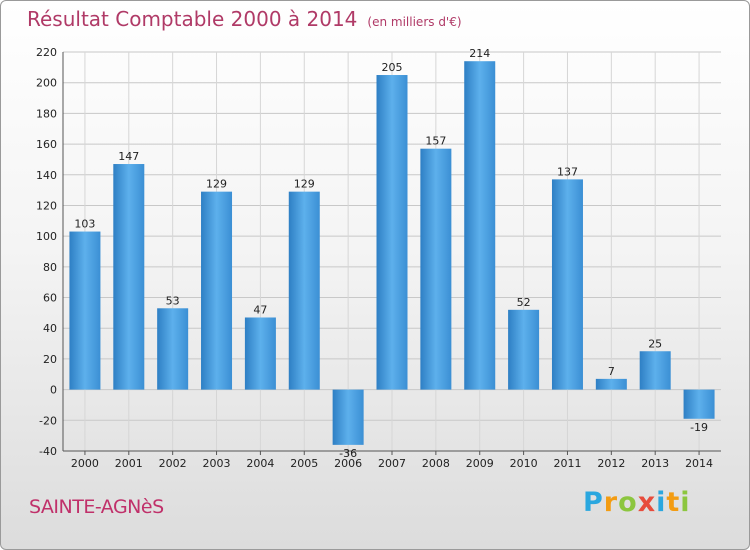 The image size is (750, 550). I want to click on x-tick-label: 2013, so click(655, 463).